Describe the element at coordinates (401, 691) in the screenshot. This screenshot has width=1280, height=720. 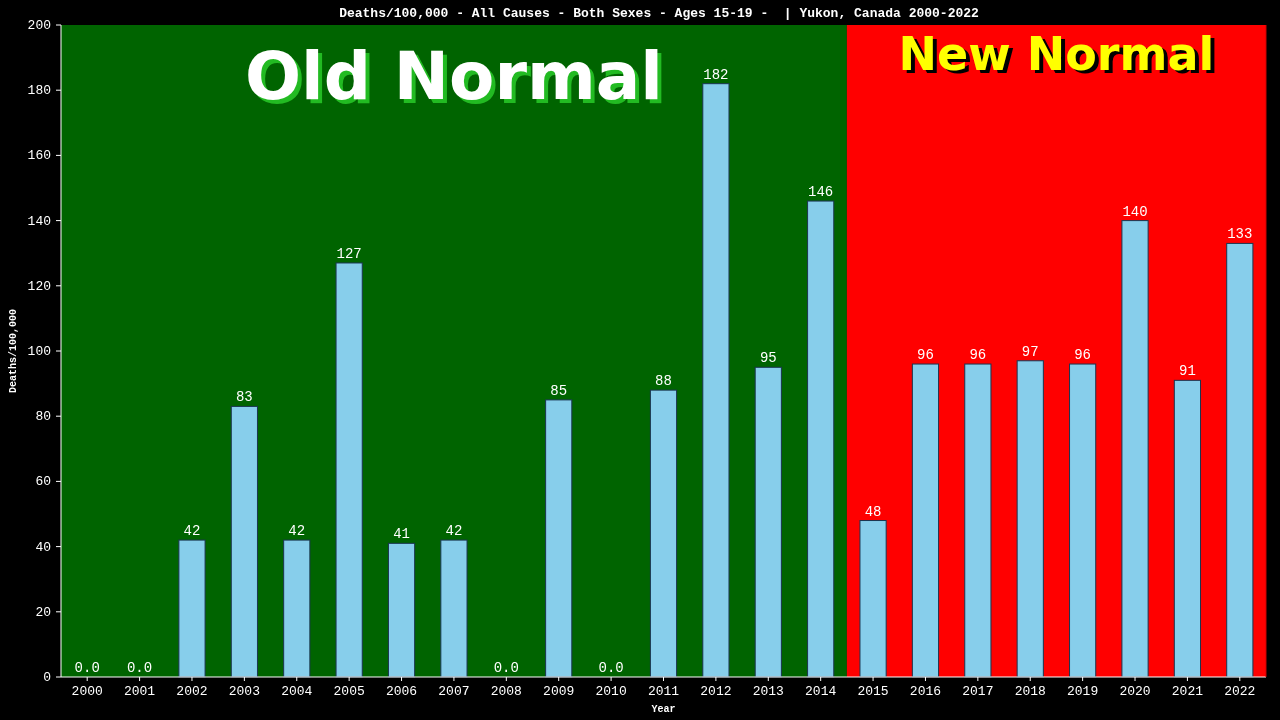
I see `x-tick-label: 2006` at that location.